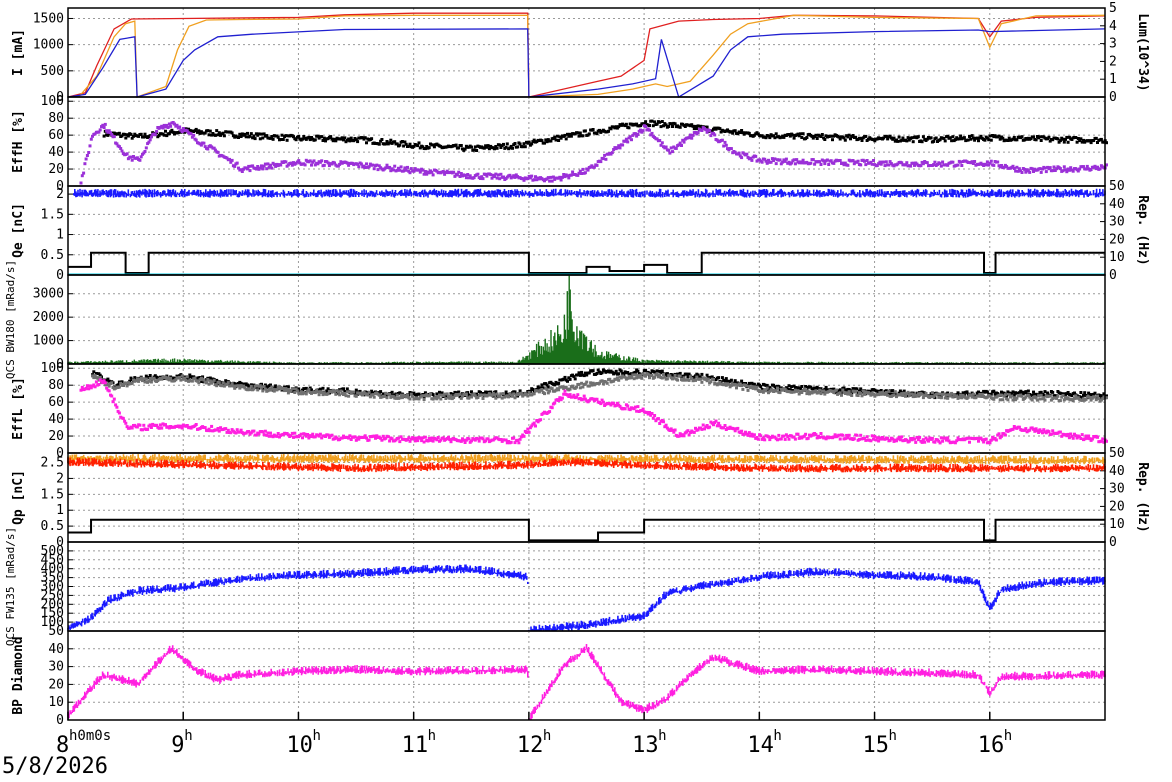 The width and height of the screenshot is (1172, 782). I want to click on x-tick-label: 10, so click(299, 745).